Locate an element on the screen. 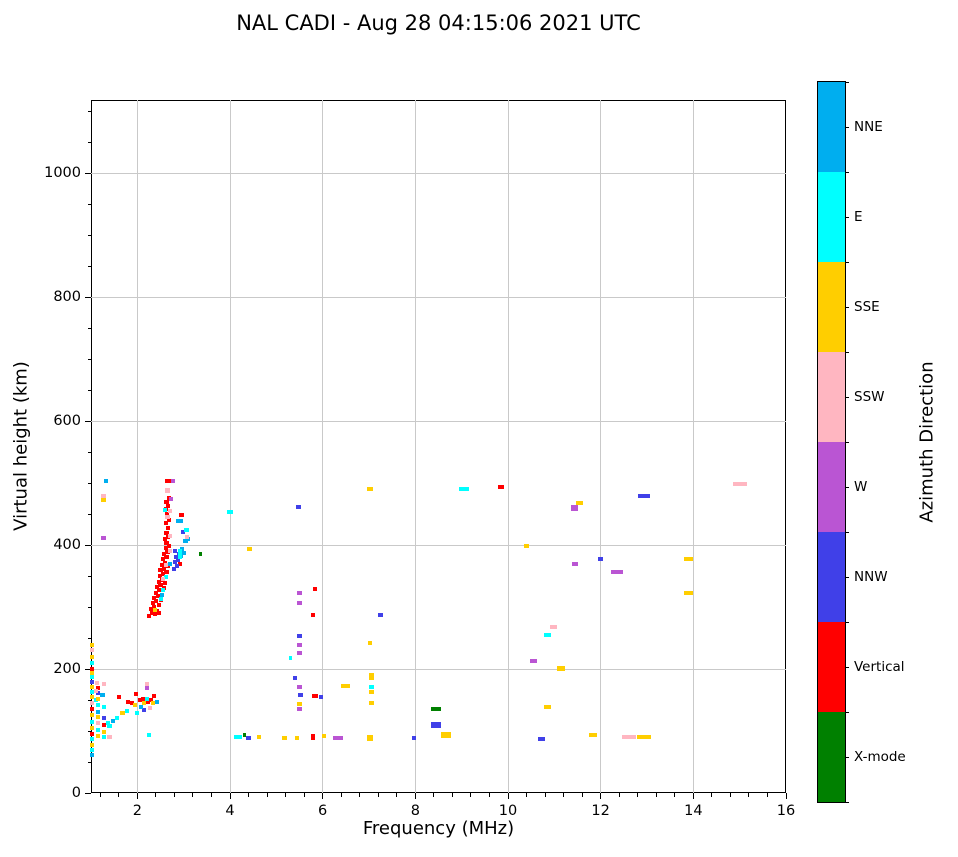 This screenshot has height=857, width=958. colorbar-category-label: E is located at coordinates (858, 217).